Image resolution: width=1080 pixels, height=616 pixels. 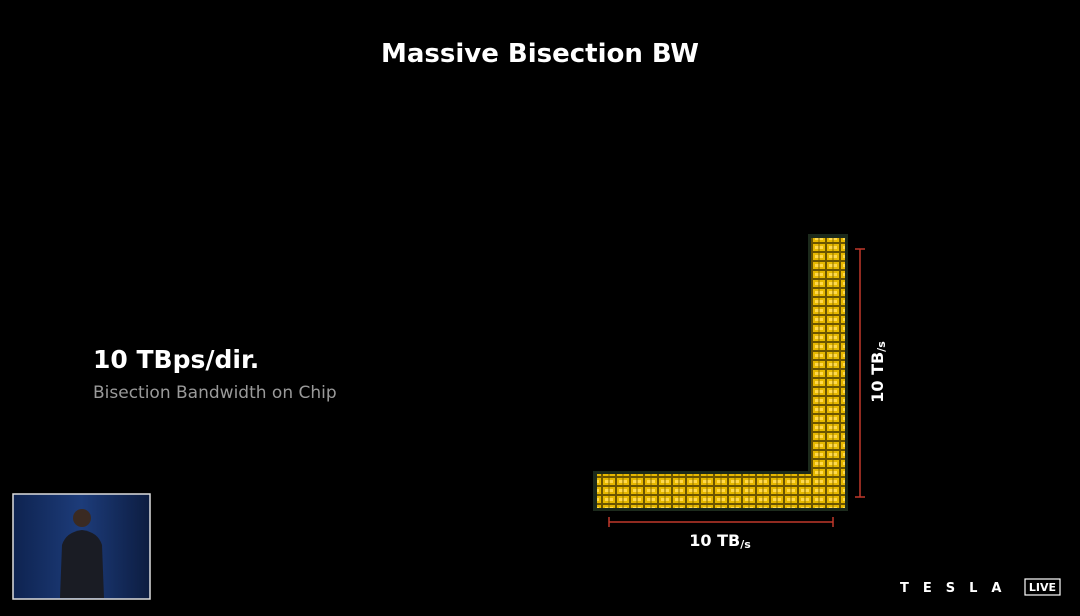 I want to click on horizontal-label: 10 TB/s, so click(x=720, y=541).